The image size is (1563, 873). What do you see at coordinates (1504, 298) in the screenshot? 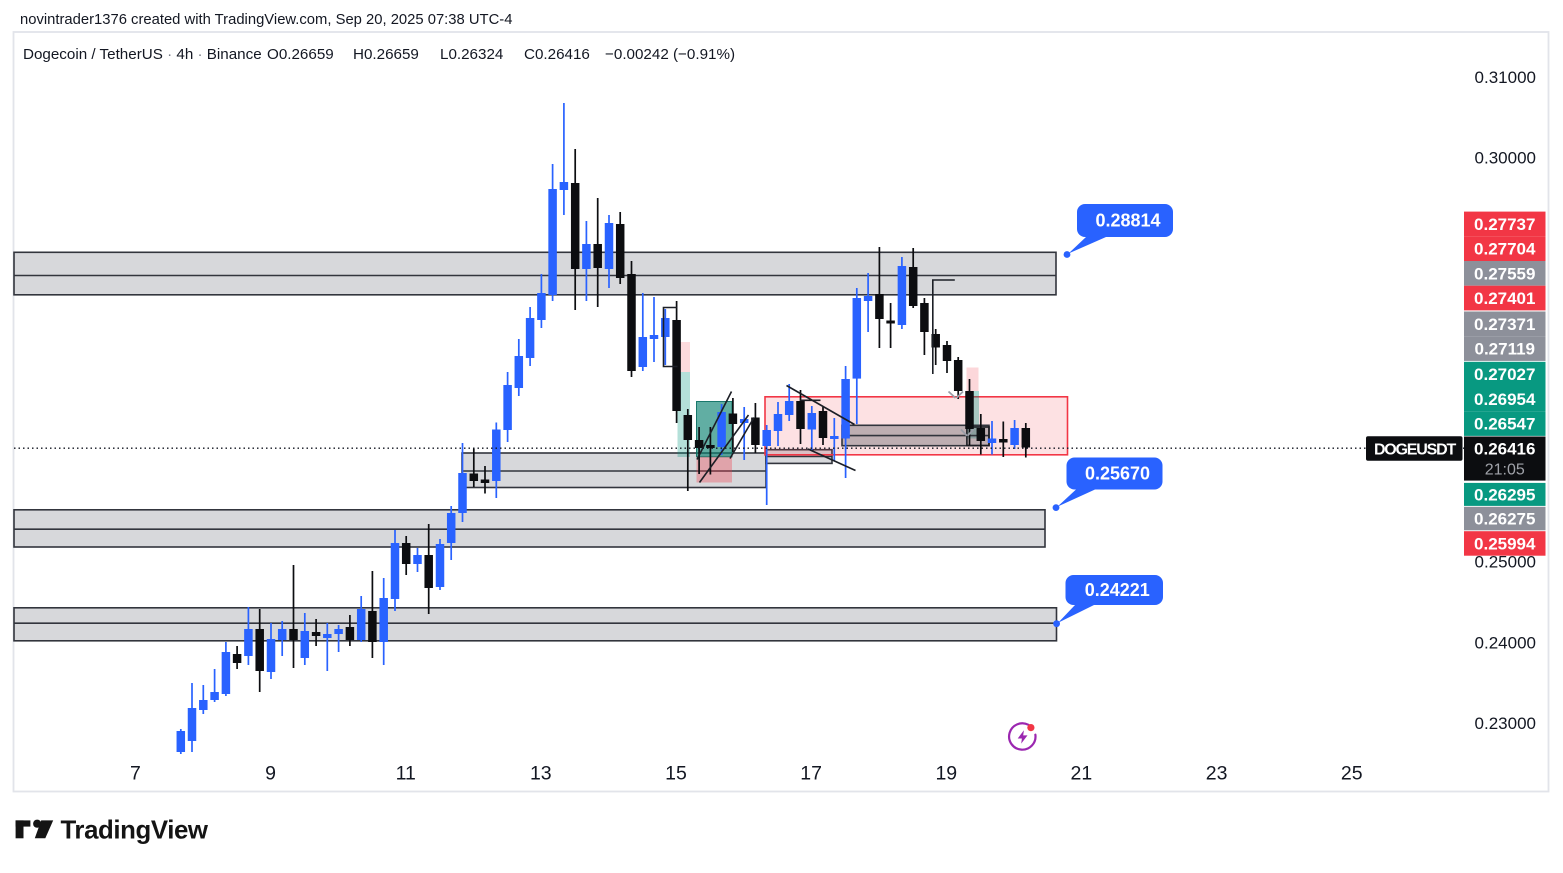
I see `svg-text: 0.27401` at bounding box center [1504, 298].